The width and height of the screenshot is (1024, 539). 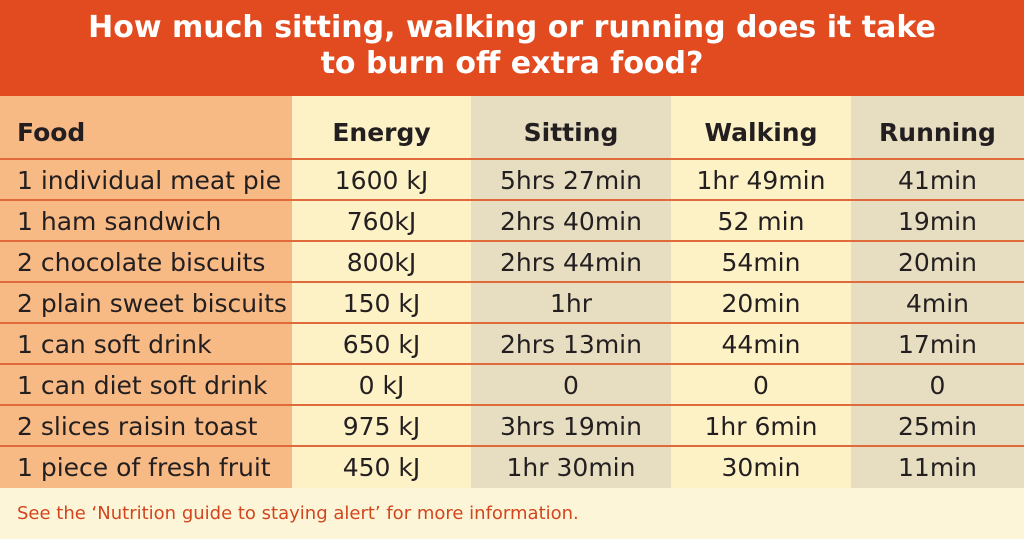 What do you see at coordinates (512, 63) in the screenshot?
I see `title-line-2: to burn off extra food?` at bounding box center [512, 63].